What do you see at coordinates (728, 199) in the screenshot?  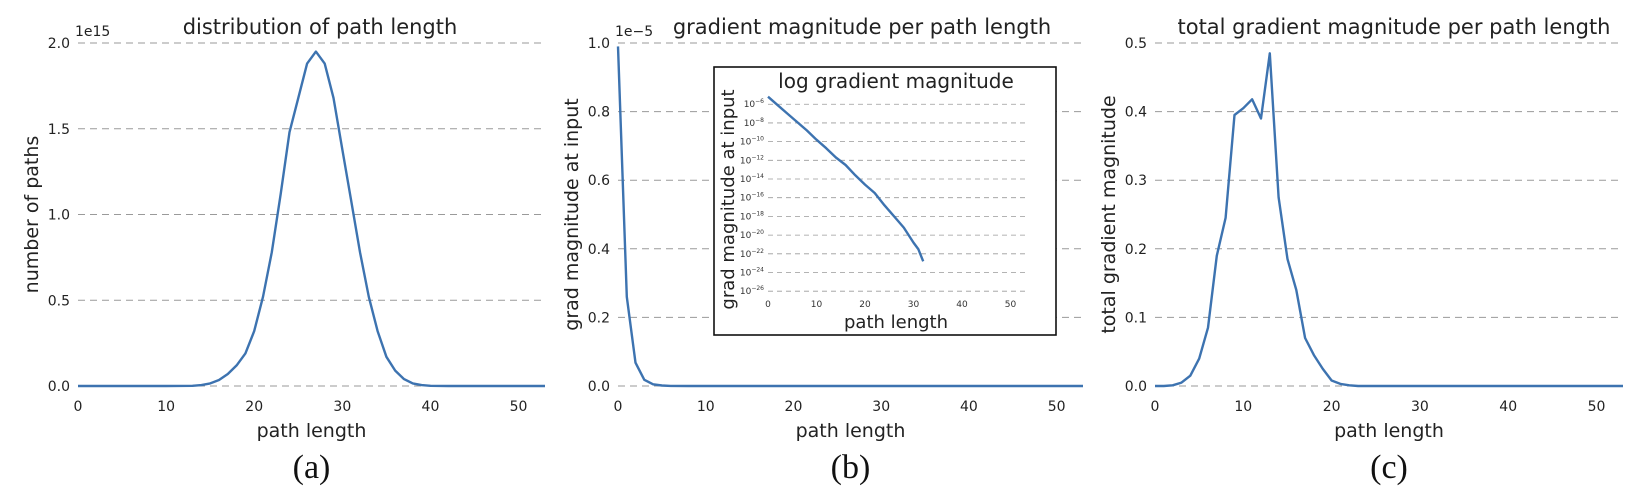 I see `inset-y-axis-label: grad magnitude at input` at bounding box center [728, 199].